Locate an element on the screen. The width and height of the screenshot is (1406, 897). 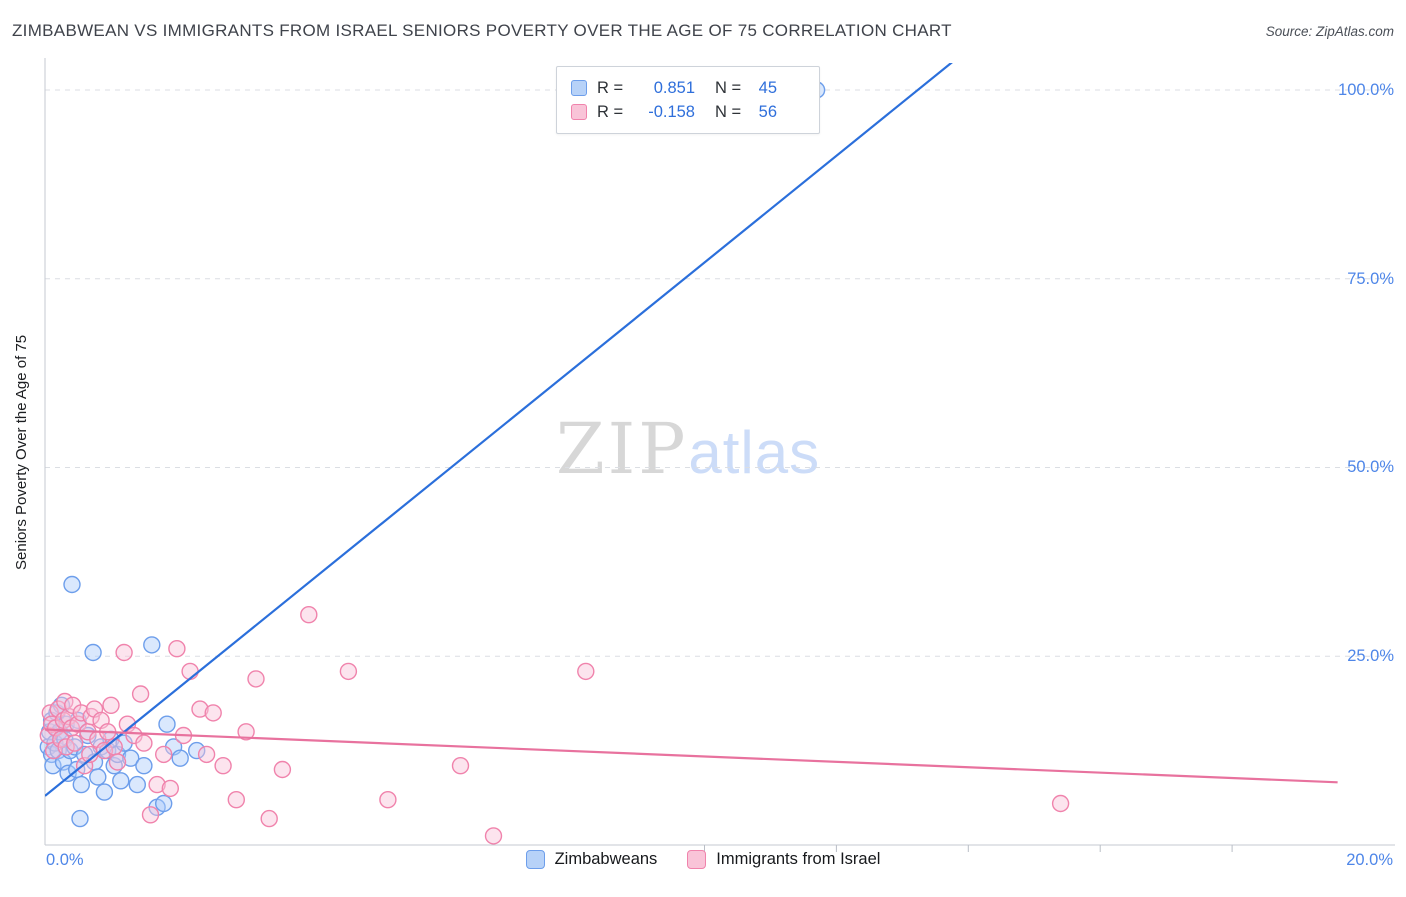
legend-item-immigrants-from-israel: Immigrants from Israel is located at coordinates (783, 859).